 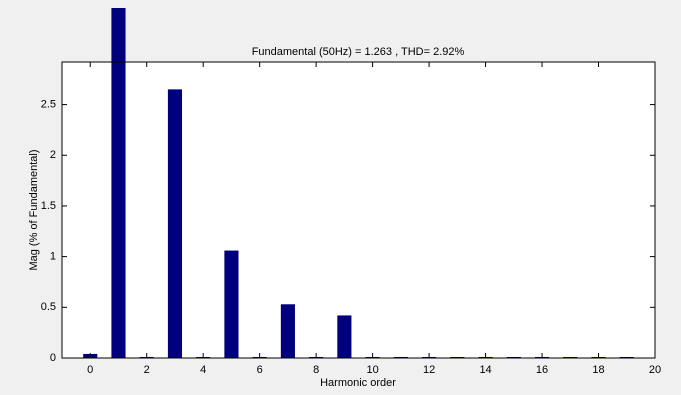 What do you see at coordinates (147, 370) in the screenshot?
I see `x-tick-label: 2` at bounding box center [147, 370].